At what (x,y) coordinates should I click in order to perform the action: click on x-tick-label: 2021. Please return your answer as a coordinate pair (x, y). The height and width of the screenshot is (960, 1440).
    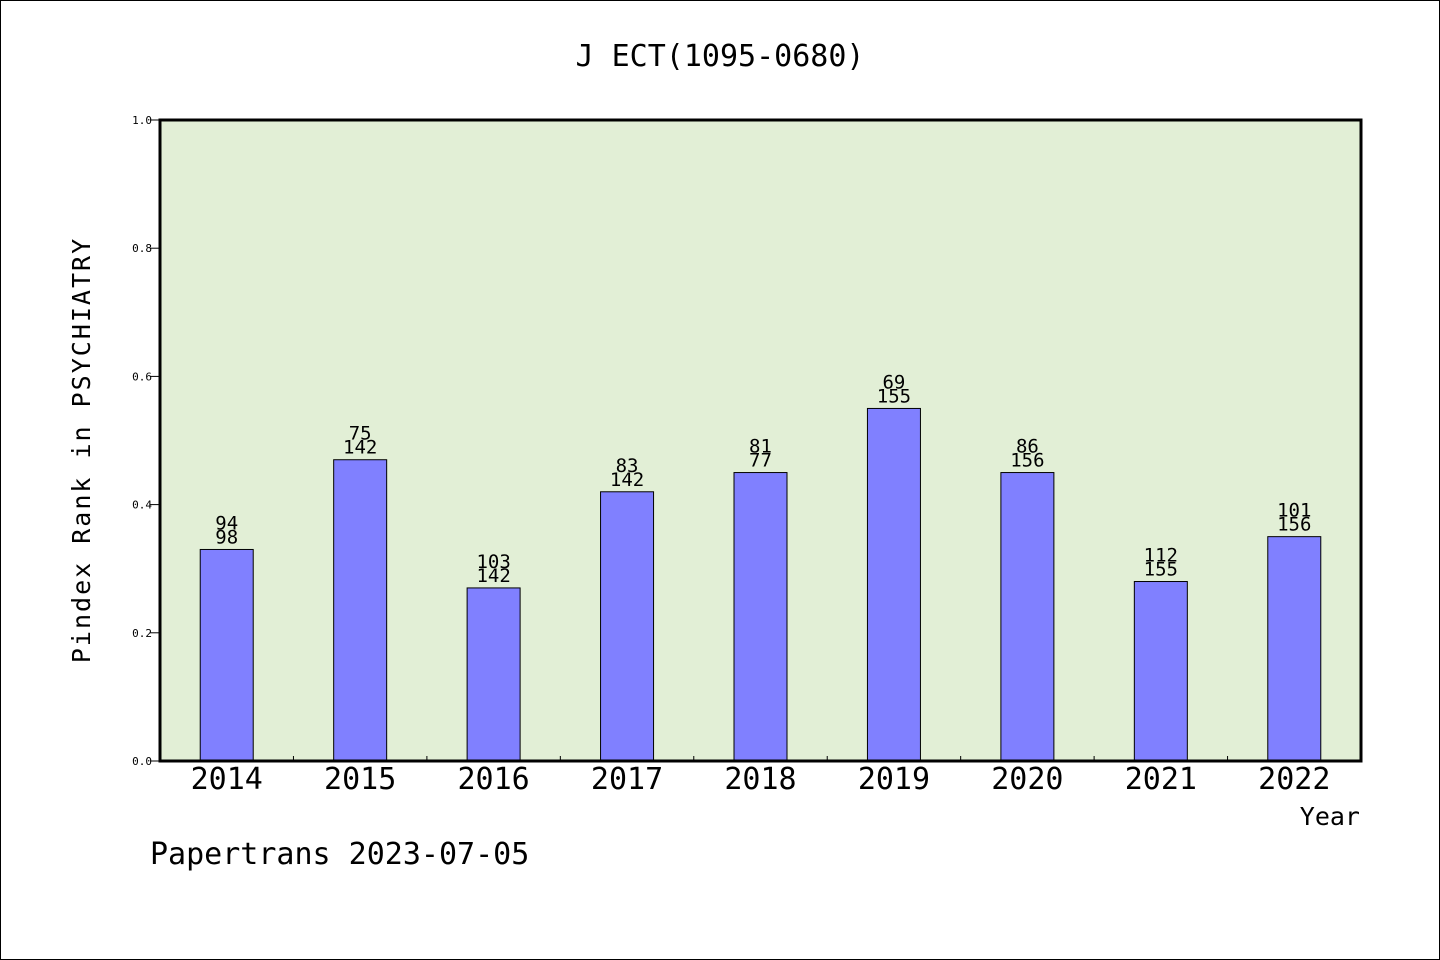
    Looking at the image, I should click on (1161, 779).